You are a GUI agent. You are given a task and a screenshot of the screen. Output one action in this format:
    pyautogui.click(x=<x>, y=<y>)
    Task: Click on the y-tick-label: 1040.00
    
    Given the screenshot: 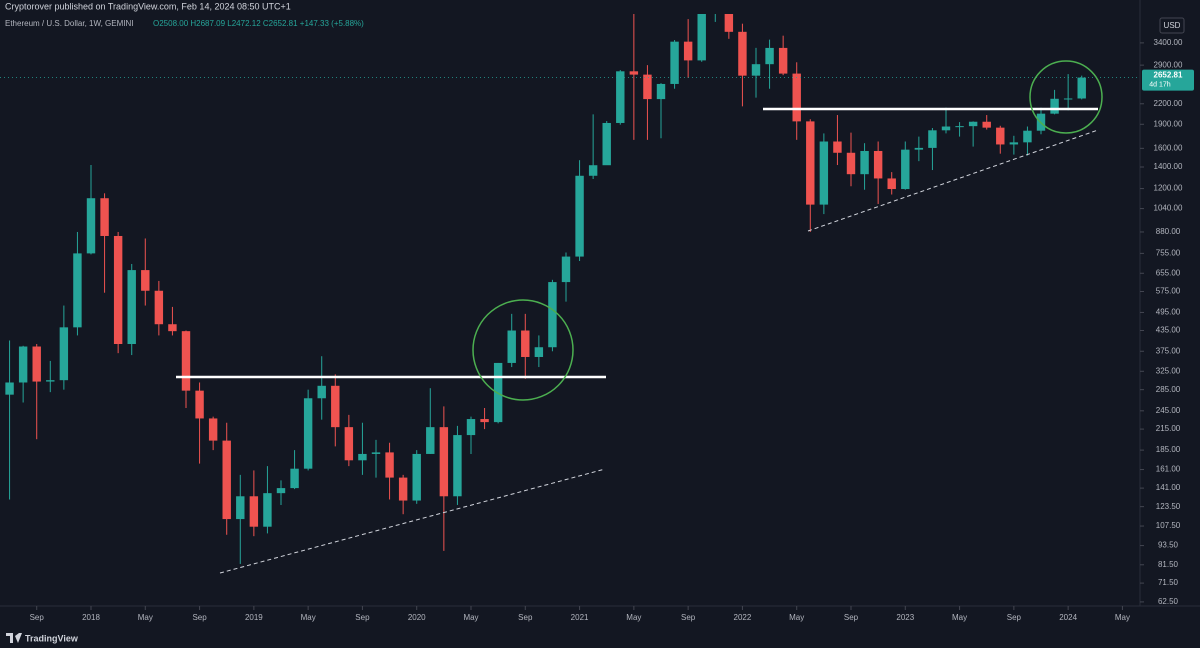 What is the action you would take?
    pyautogui.click(x=1168, y=208)
    